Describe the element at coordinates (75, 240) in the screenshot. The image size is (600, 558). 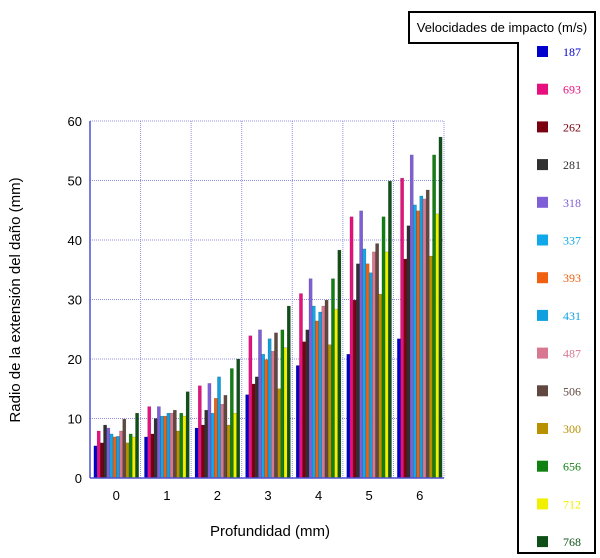
I see `y-tick-label: 40` at that location.